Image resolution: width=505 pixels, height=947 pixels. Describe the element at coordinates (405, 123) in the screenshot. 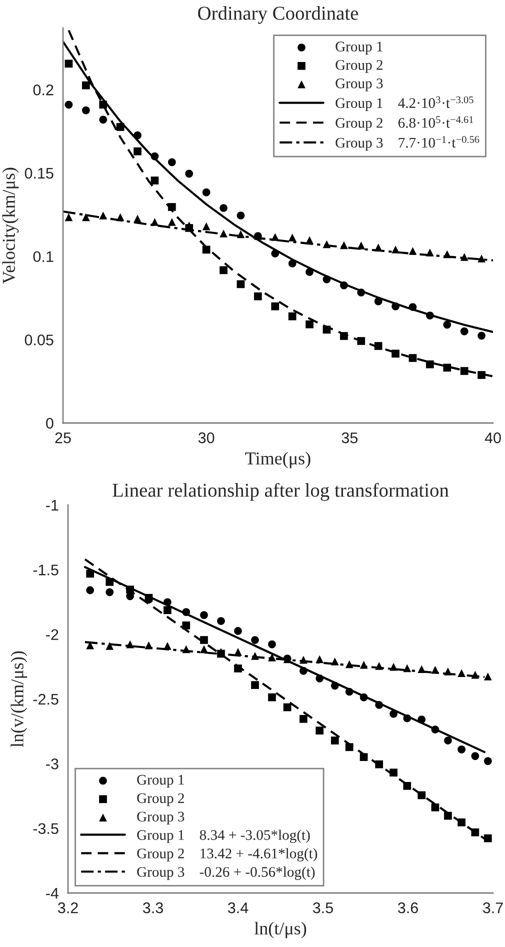

I see `legend-label: Group 2 6.8·10$^{5}$·t$^{−4.61}$` at that location.